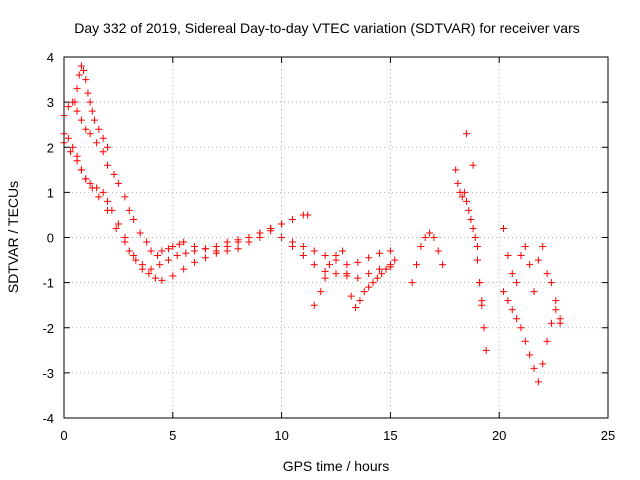 The width and height of the screenshot is (640, 480). Describe the element at coordinates (172, 435) in the screenshot. I see `x-tick-label: 5` at that location.